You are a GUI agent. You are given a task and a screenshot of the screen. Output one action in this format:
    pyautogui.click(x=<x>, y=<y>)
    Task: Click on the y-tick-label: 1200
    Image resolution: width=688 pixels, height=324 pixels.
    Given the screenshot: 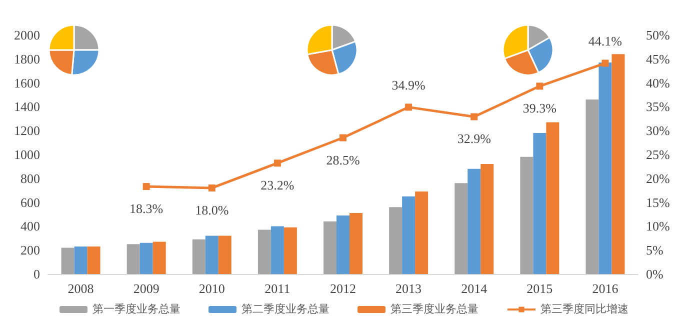 What is the action you would take?
    pyautogui.click(x=27, y=130)
    